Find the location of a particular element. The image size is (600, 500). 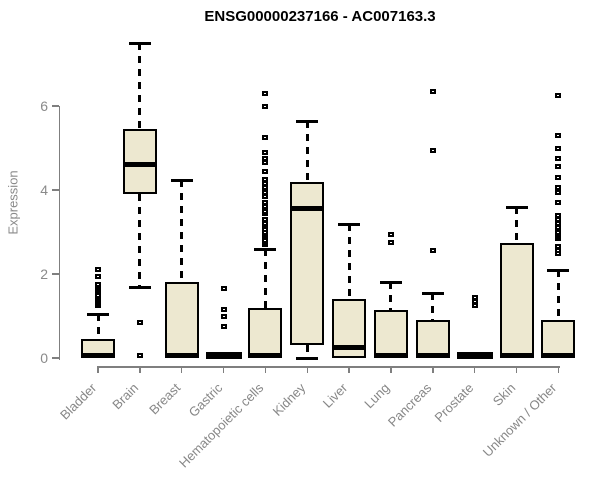

box-breast is located at coordinates (181, 320).